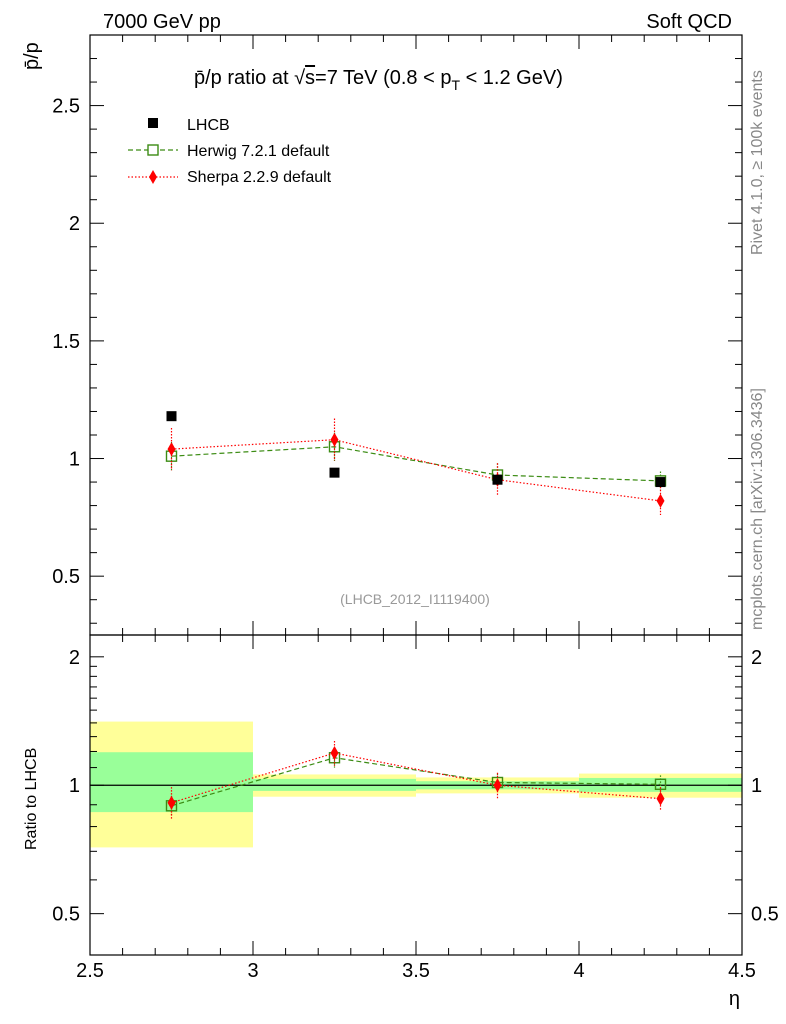 The width and height of the screenshot is (786, 1024). I want to click on title-s: s, so click(310, 78).